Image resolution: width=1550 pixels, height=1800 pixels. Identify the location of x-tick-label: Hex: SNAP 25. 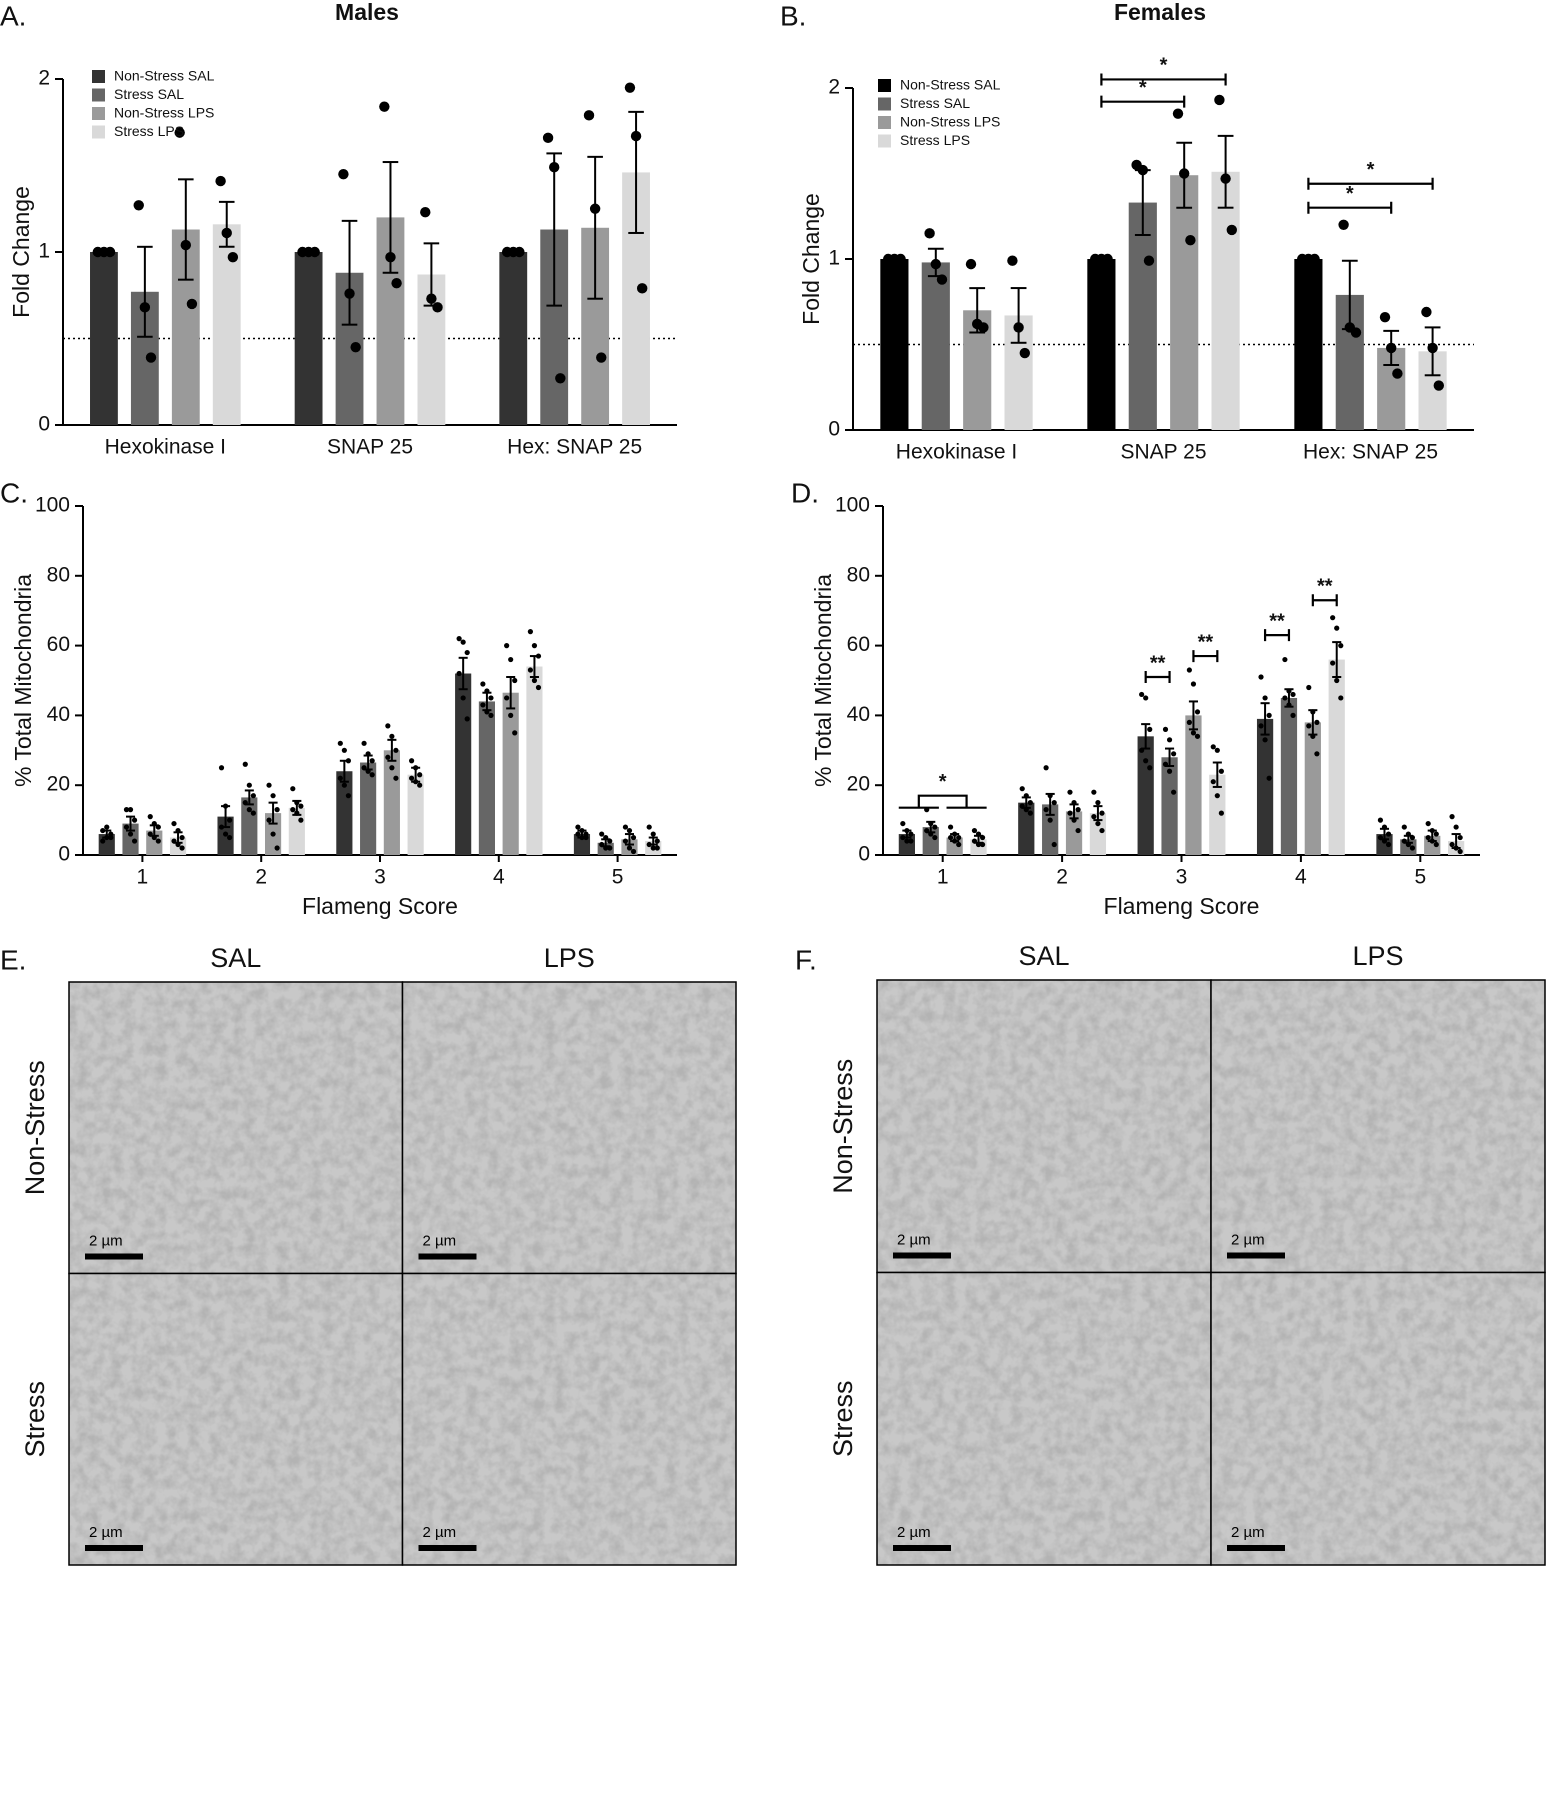
(1370, 452).